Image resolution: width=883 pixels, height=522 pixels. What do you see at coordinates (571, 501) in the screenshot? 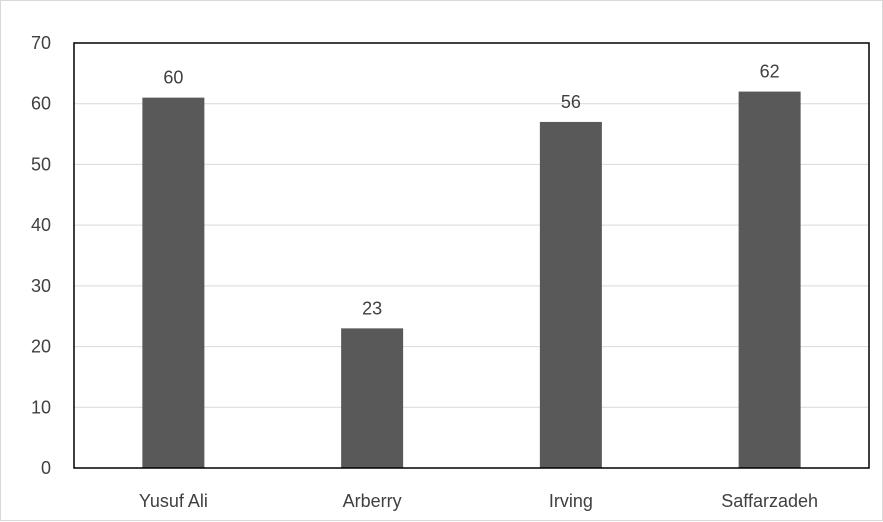
I see `x-tick-label: Irving` at bounding box center [571, 501].